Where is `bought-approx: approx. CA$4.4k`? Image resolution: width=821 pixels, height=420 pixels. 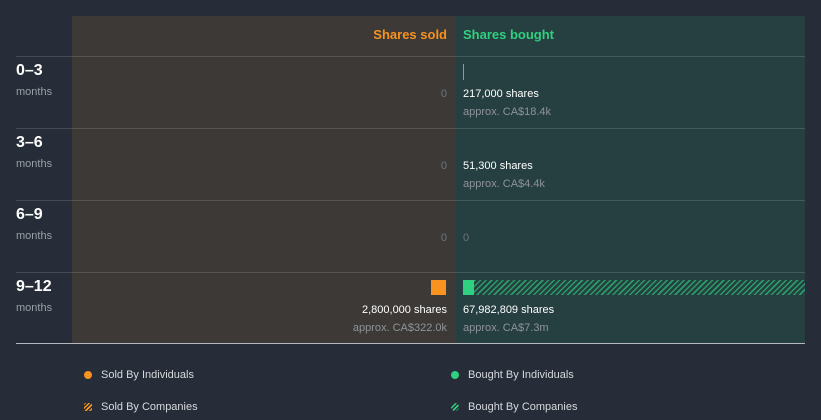 bought-approx: approx. CA$4.4k is located at coordinates (504, 184).